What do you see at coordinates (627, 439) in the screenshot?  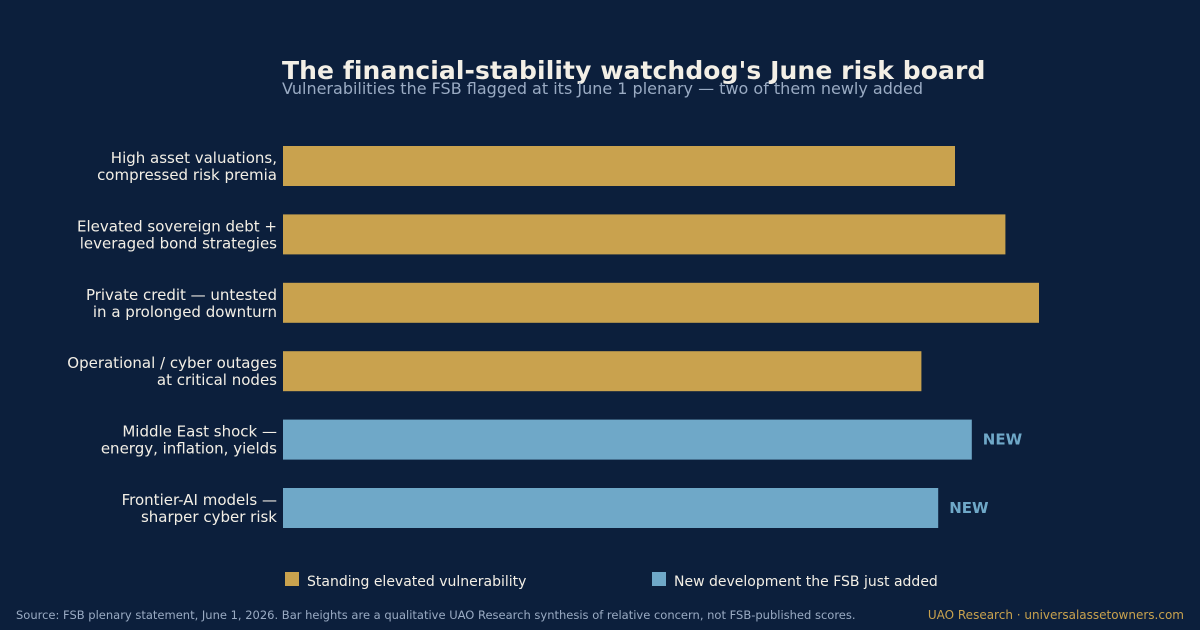 I see `bar-5-new` at bounding box center [627, 439].